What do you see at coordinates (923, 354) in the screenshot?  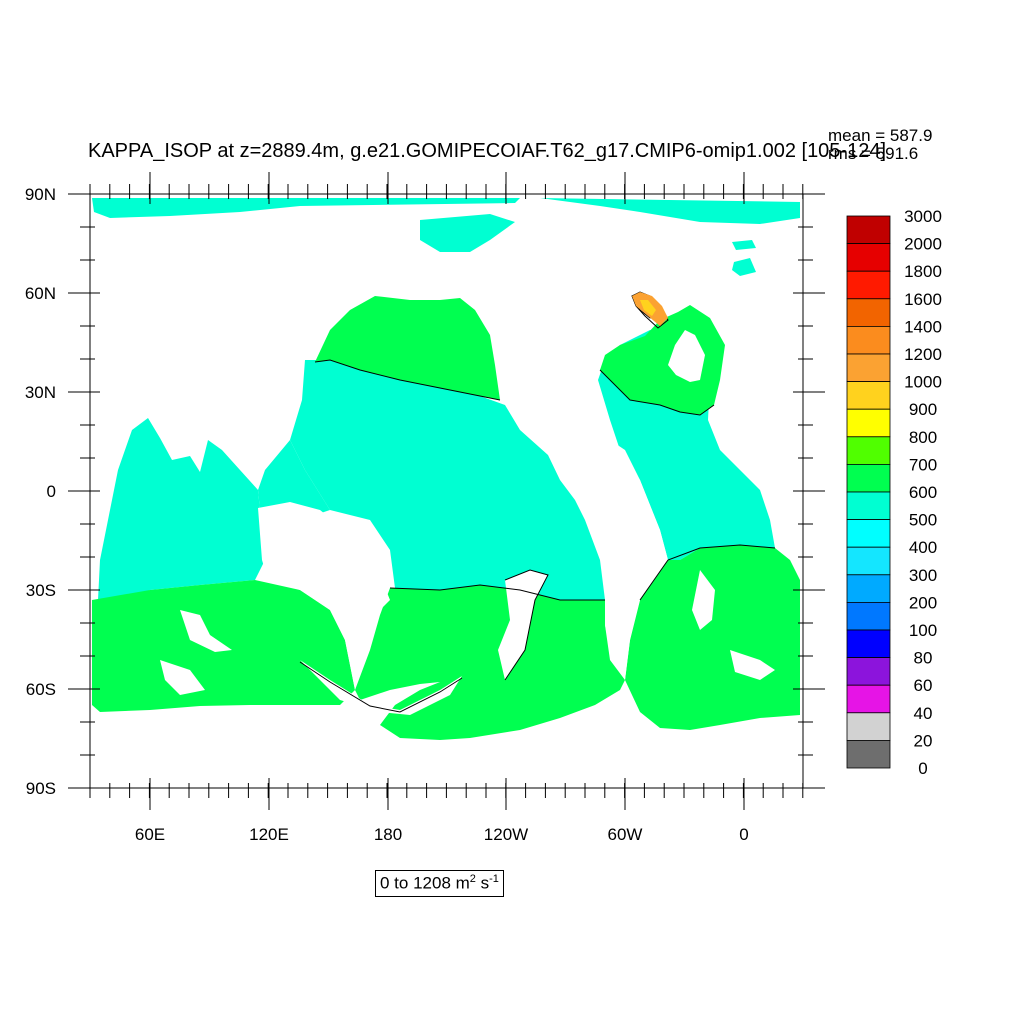 I see `colorbar-label: 1200` at bounding box center [923, 354].